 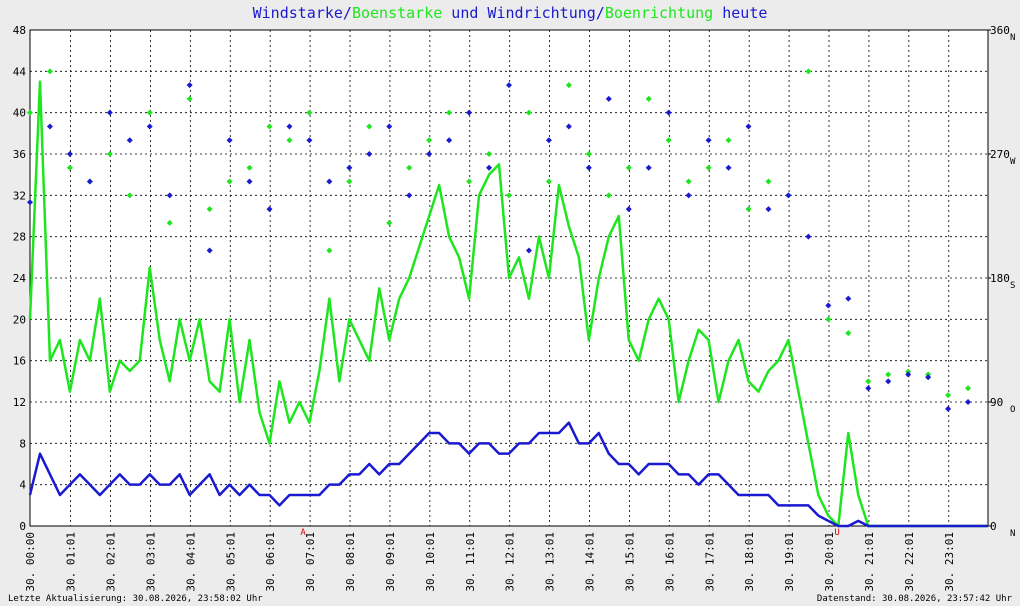 What do you see at coordinates (22, 443) in the screenshot?
I see `y-tick-label: 8` at bounding box center [22, 443].